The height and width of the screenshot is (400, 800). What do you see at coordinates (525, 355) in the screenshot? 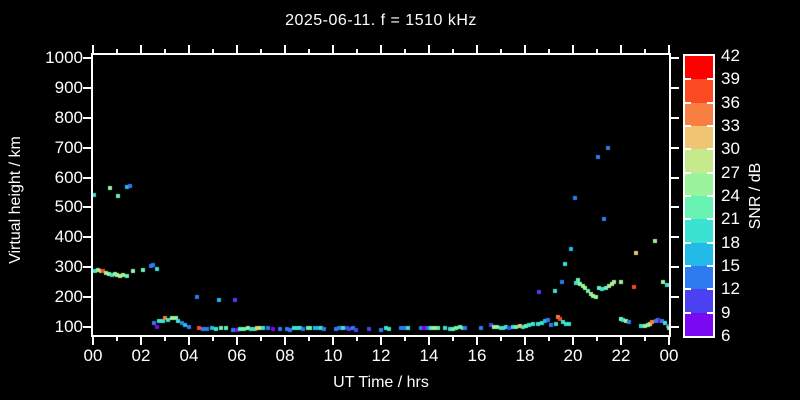
I see `x-tick-label: 18` at bounding box center [525, 355].